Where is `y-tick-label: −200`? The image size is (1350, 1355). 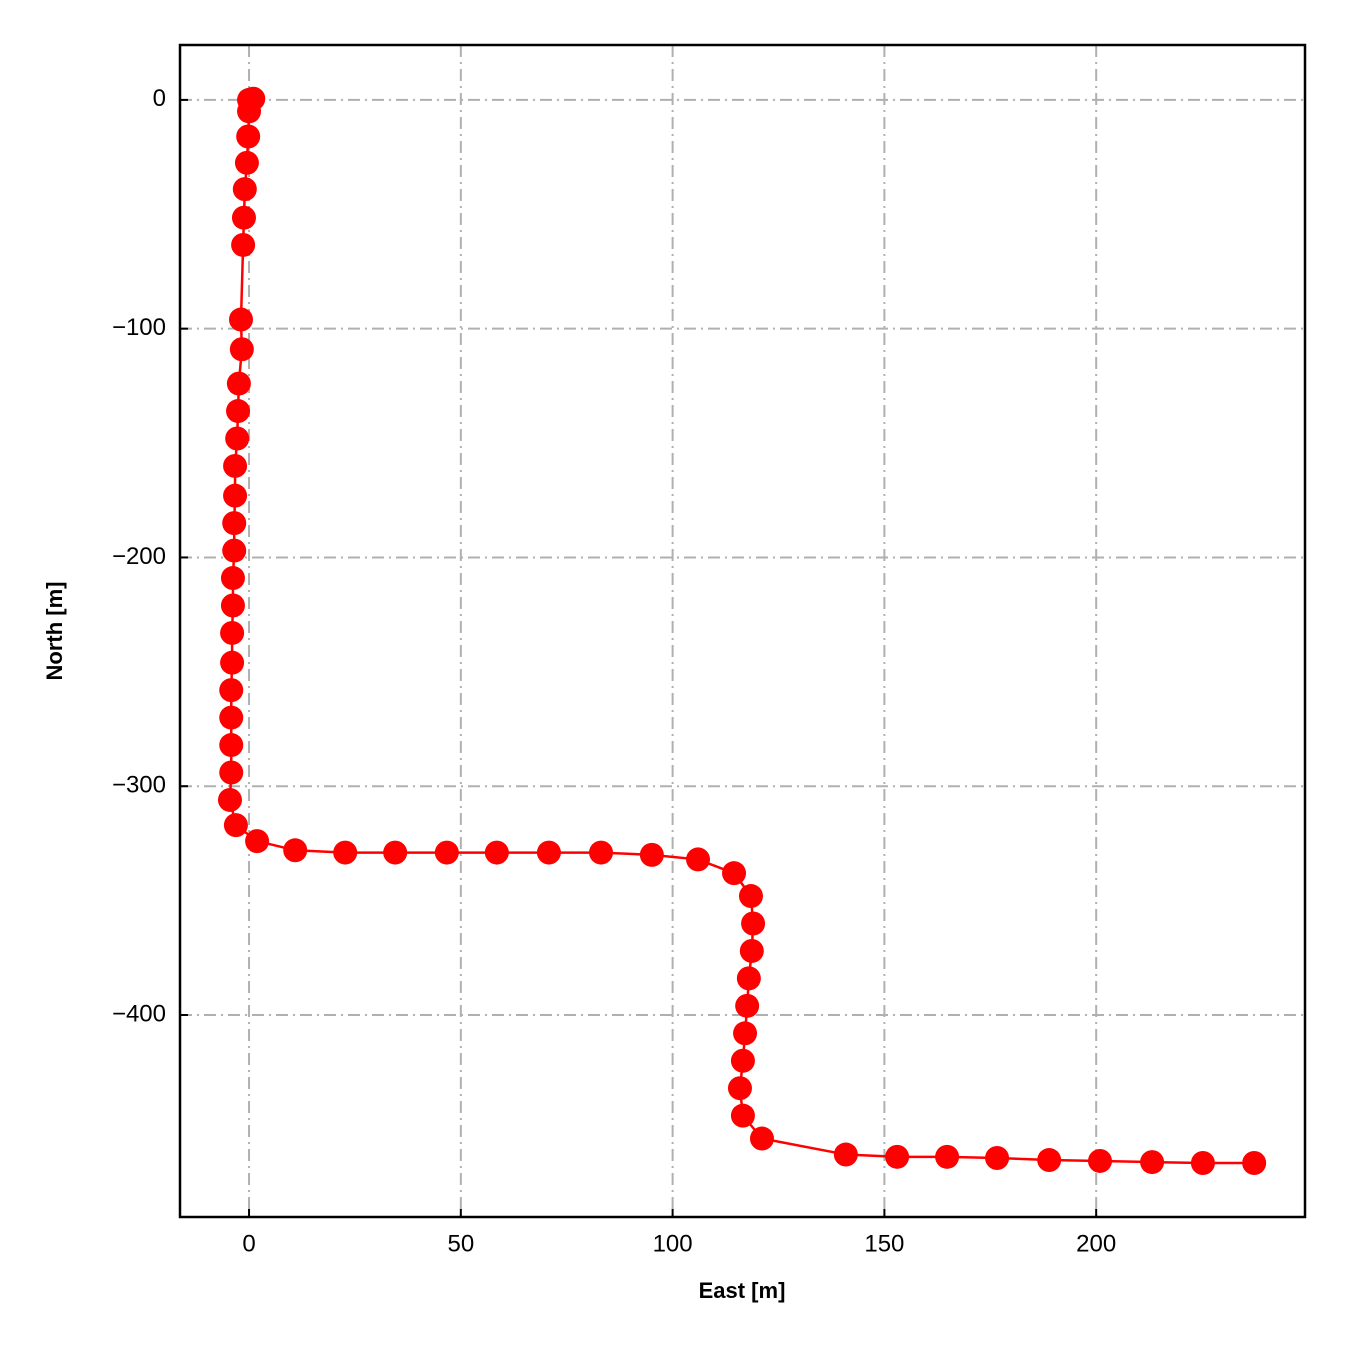 y-tick-label: −200 is located at coordinates (139, 556).